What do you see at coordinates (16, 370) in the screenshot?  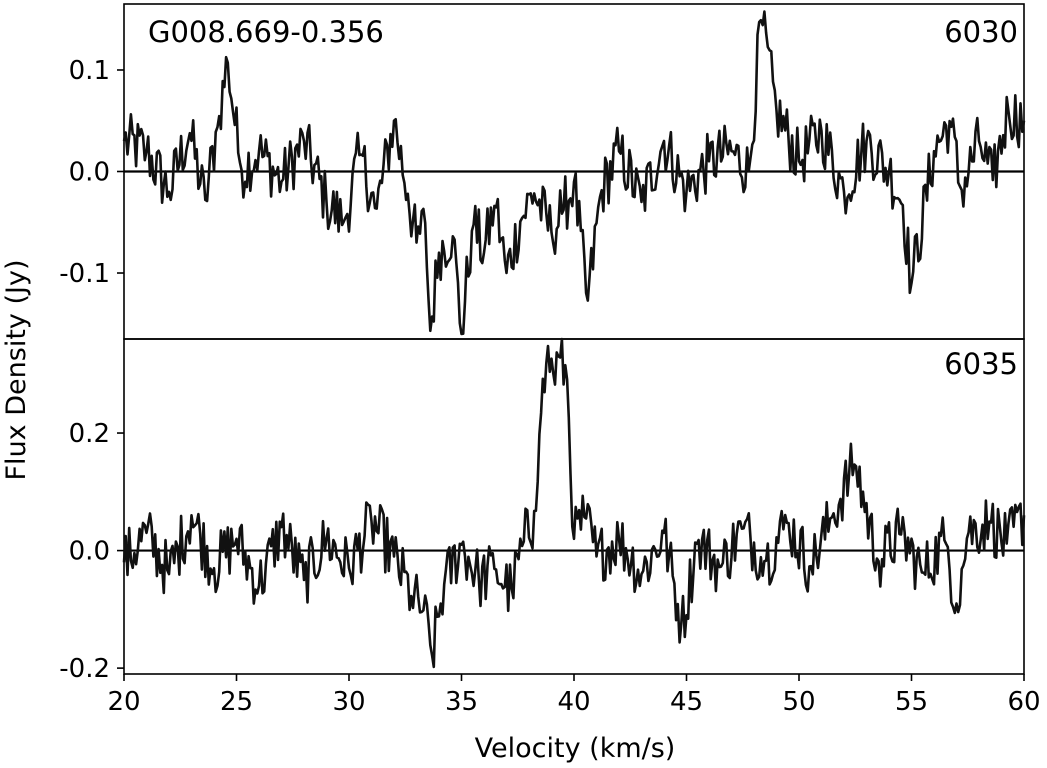 I see `y-axis-label: Flux Density (Jy)` at bounding box center [16, 370].